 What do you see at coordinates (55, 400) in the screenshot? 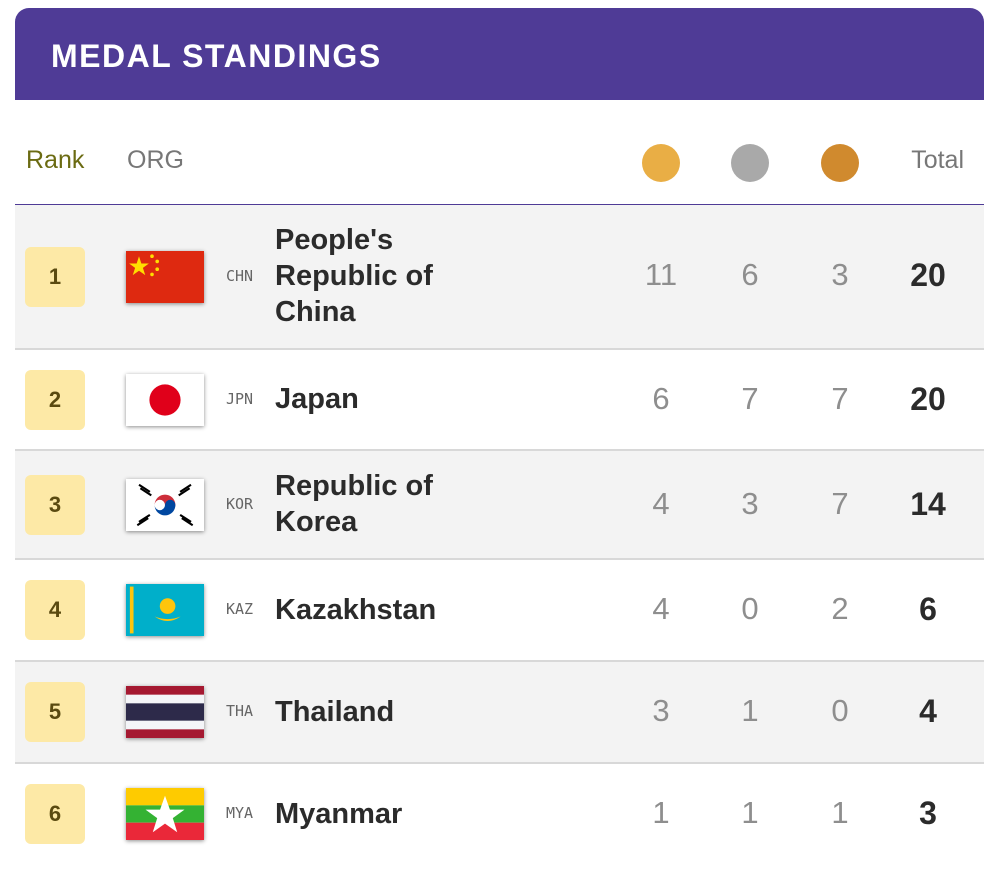
I see `rank-badge: 2` at bounding box center [55, 400].